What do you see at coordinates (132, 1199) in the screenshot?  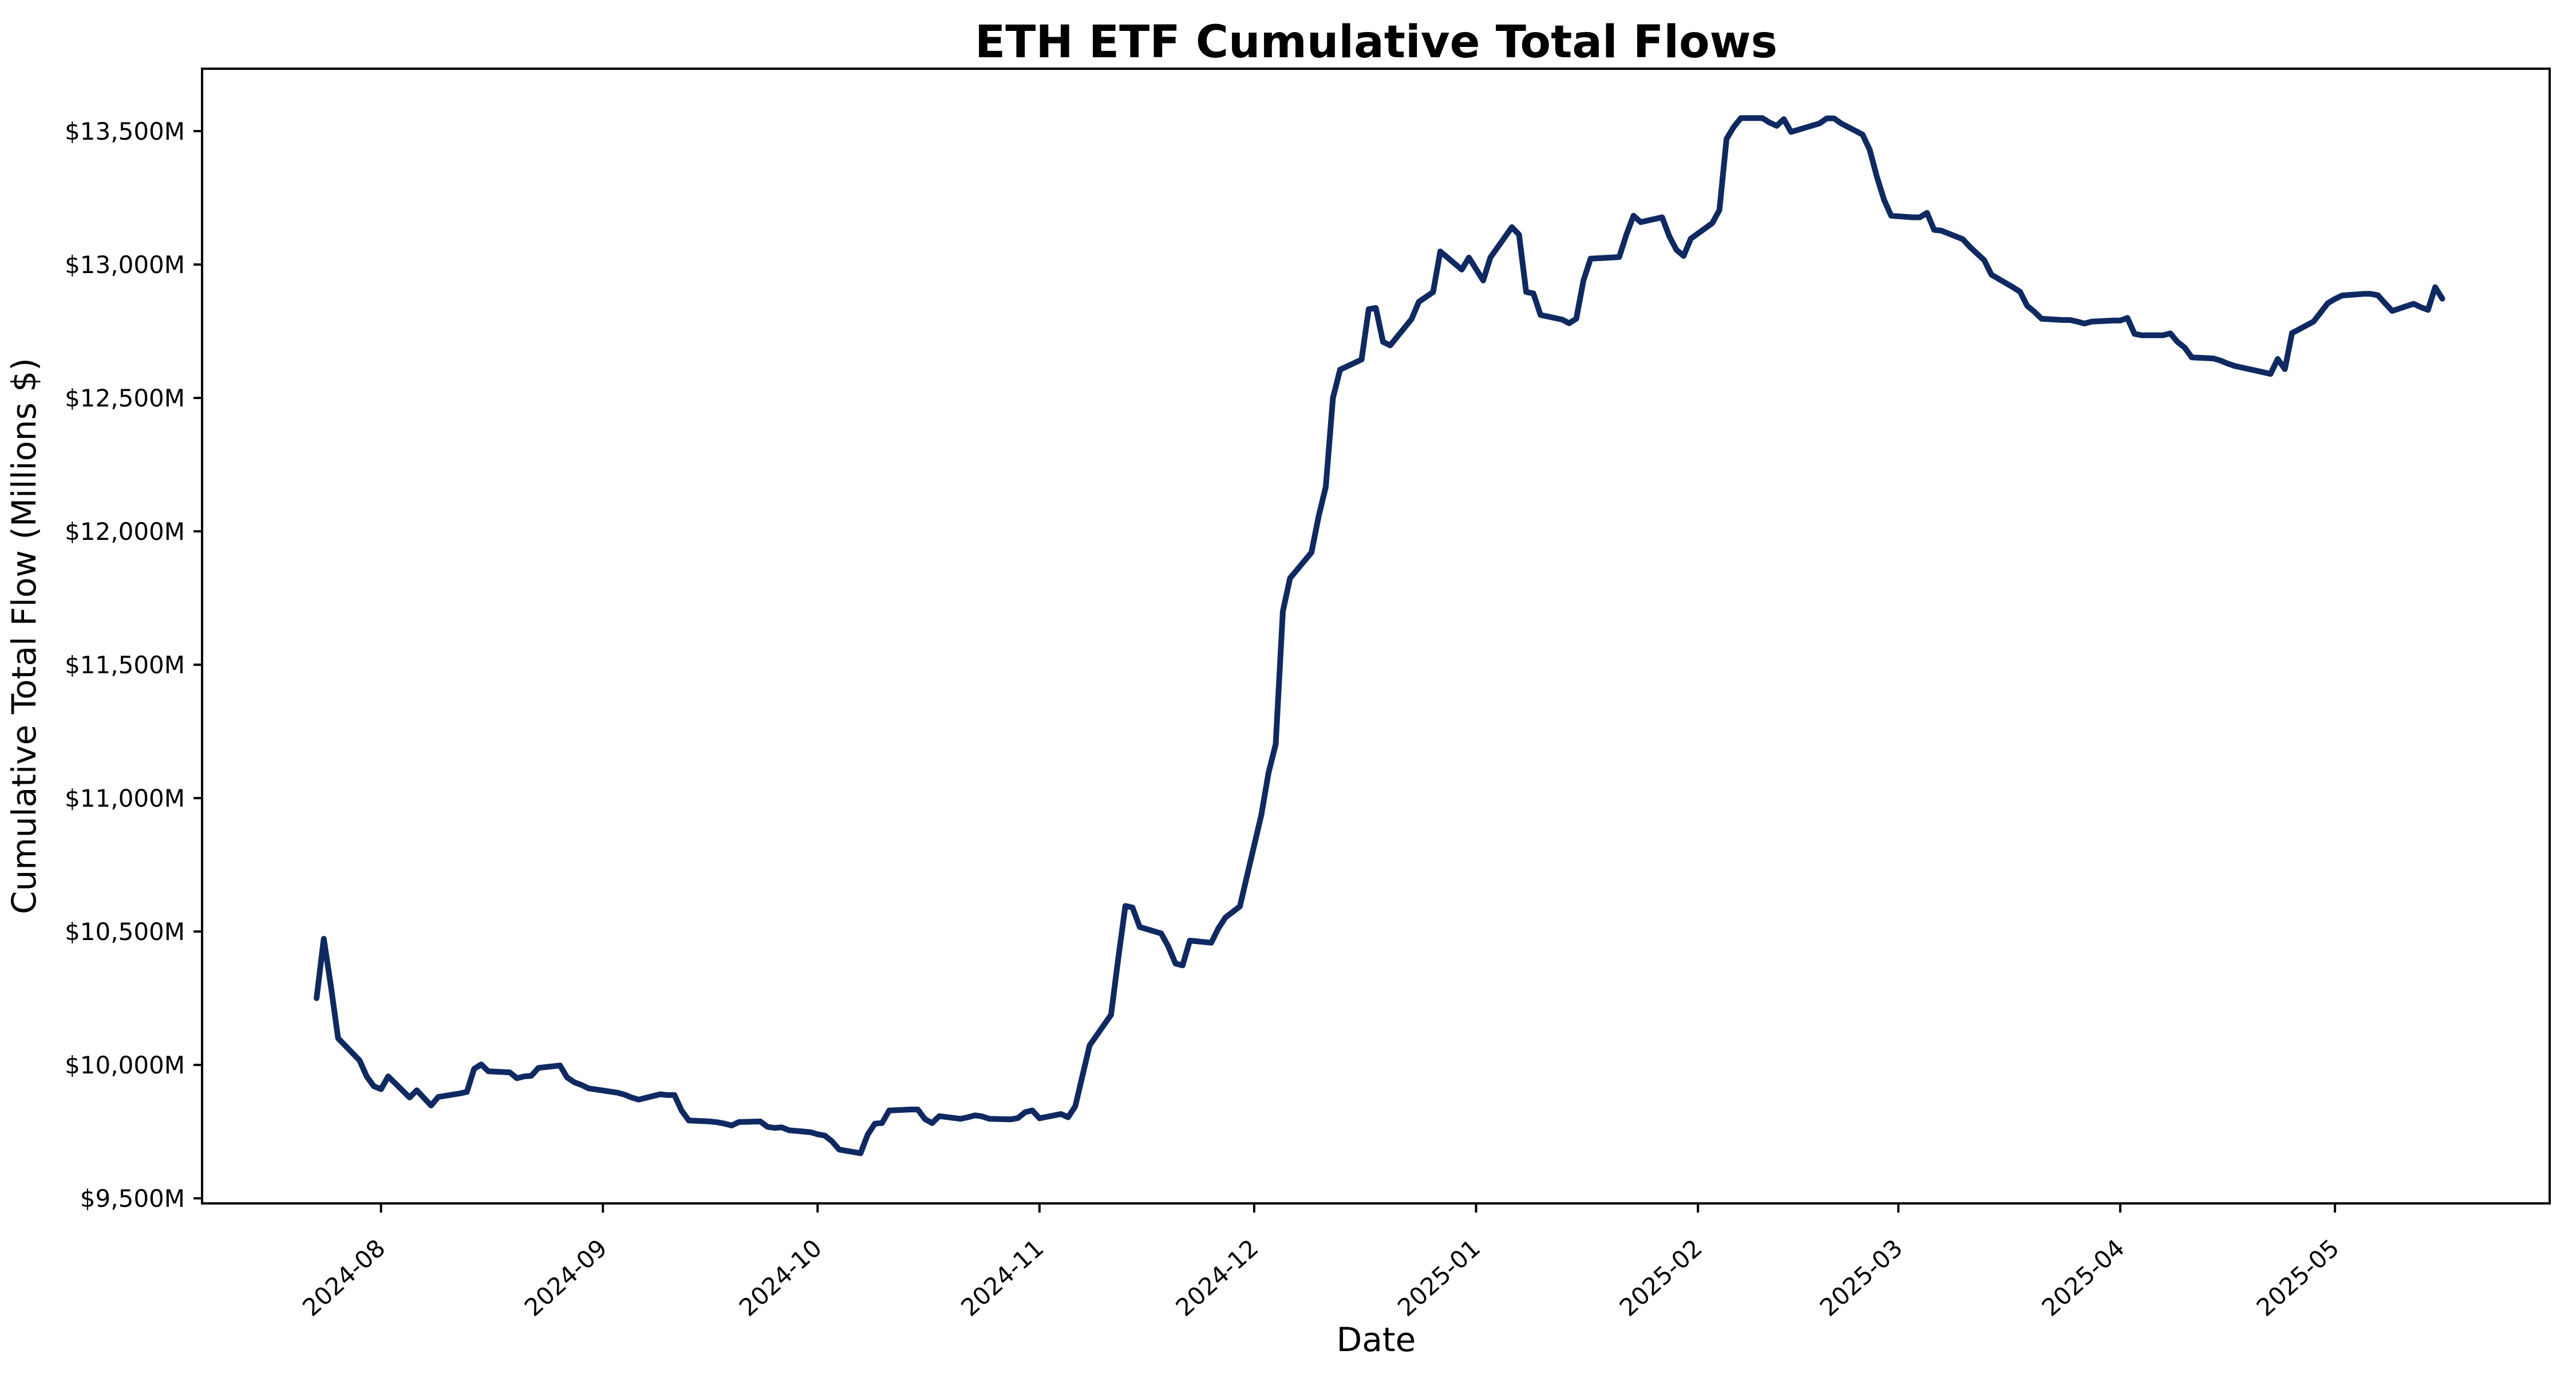 I see `y-tick-label: $9,500M` at bounding box center [132, 1199].